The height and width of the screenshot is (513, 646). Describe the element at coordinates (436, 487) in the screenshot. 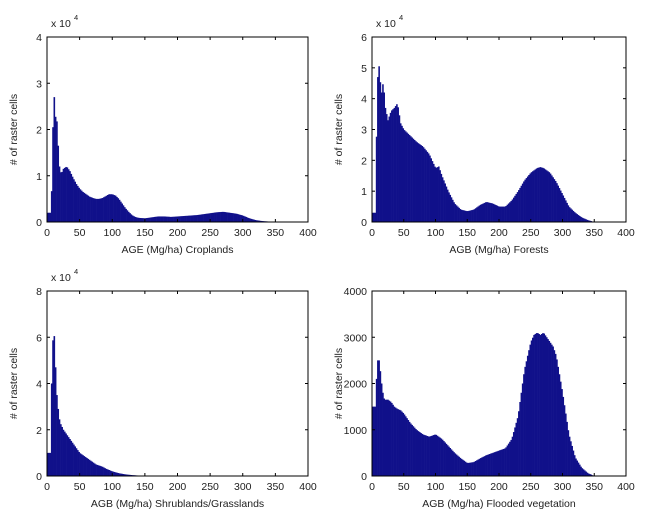

I see `x-tick-label: 100` at that location.